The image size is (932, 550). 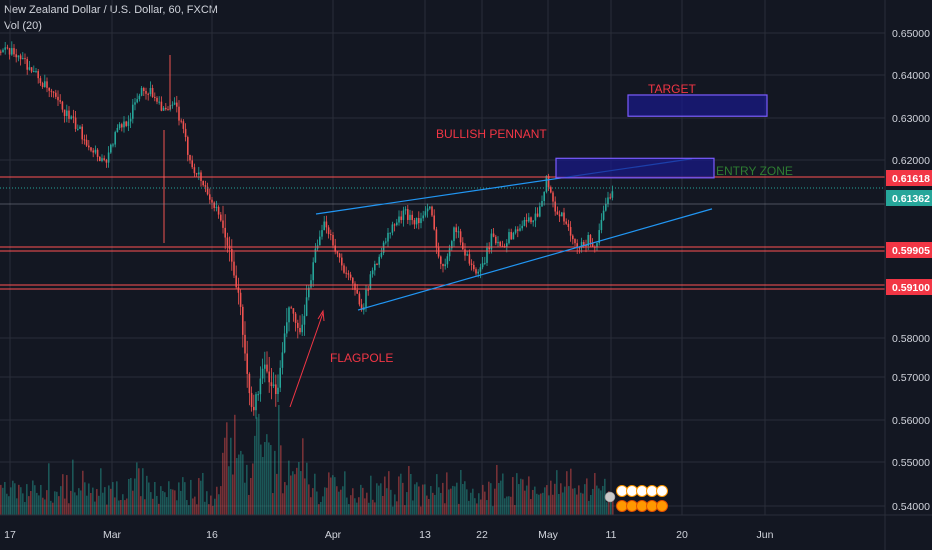 What do you see at coordinates (911, 378) in the screenshot?
I see `price-tick-label: 0.57000` at bounding box center [911, 378].